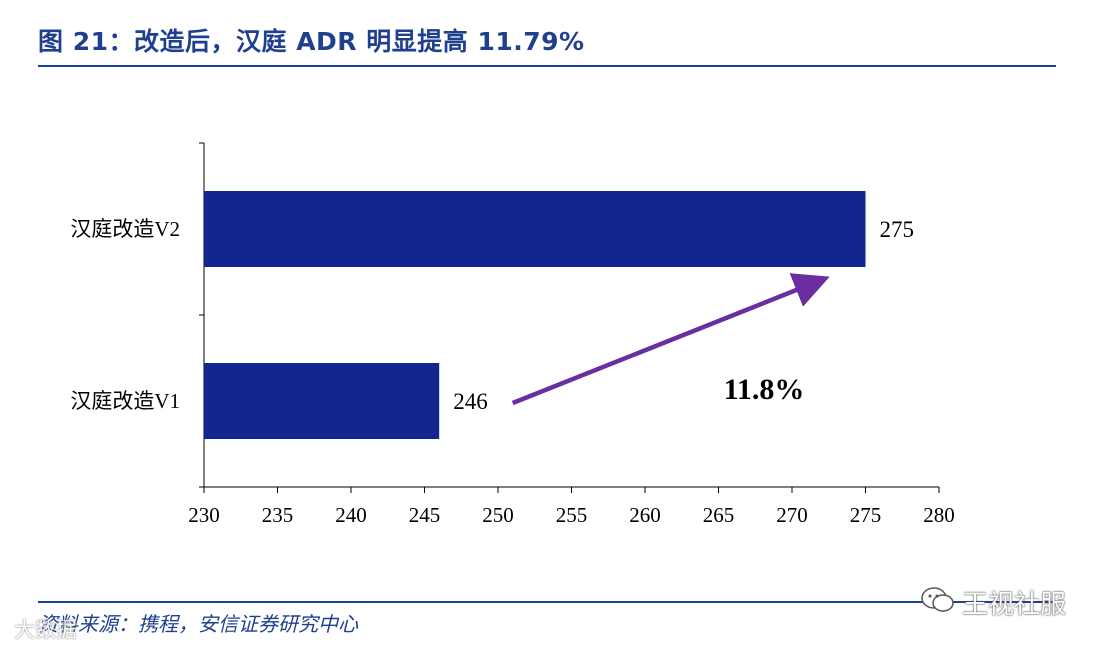 This screenshot has width=1114, height=651. What do you see at coordinates (572, 515) in the screenshot?
I see `x-tick-label: 255` at bounding box center [572, 515].